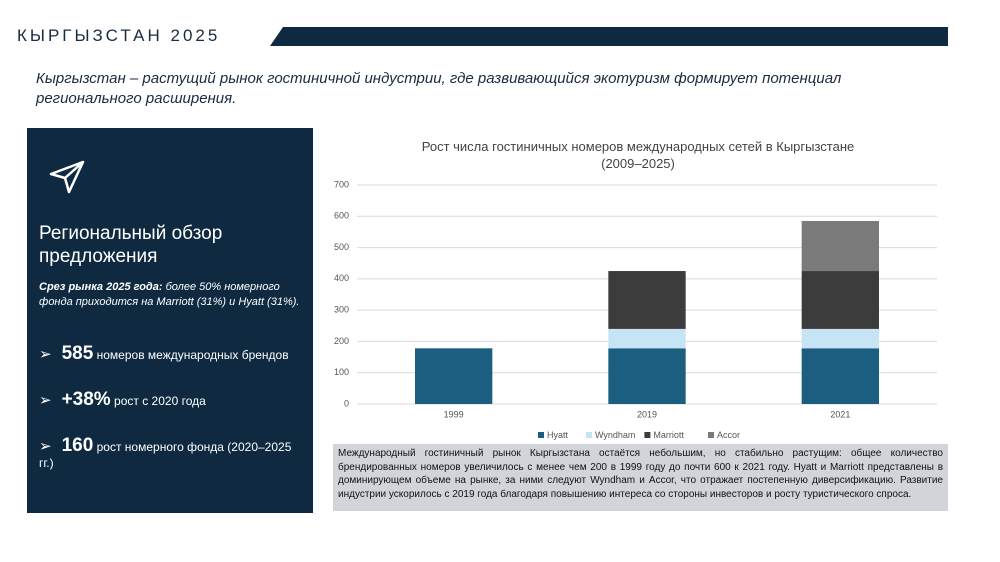 The image size is (1000, 562). What do you see at coordinates (165, 455) in the screenshot?
I see `stat-text: рост номерного фонда (2020–2025 гг.)` at bounding box center [165, 455].